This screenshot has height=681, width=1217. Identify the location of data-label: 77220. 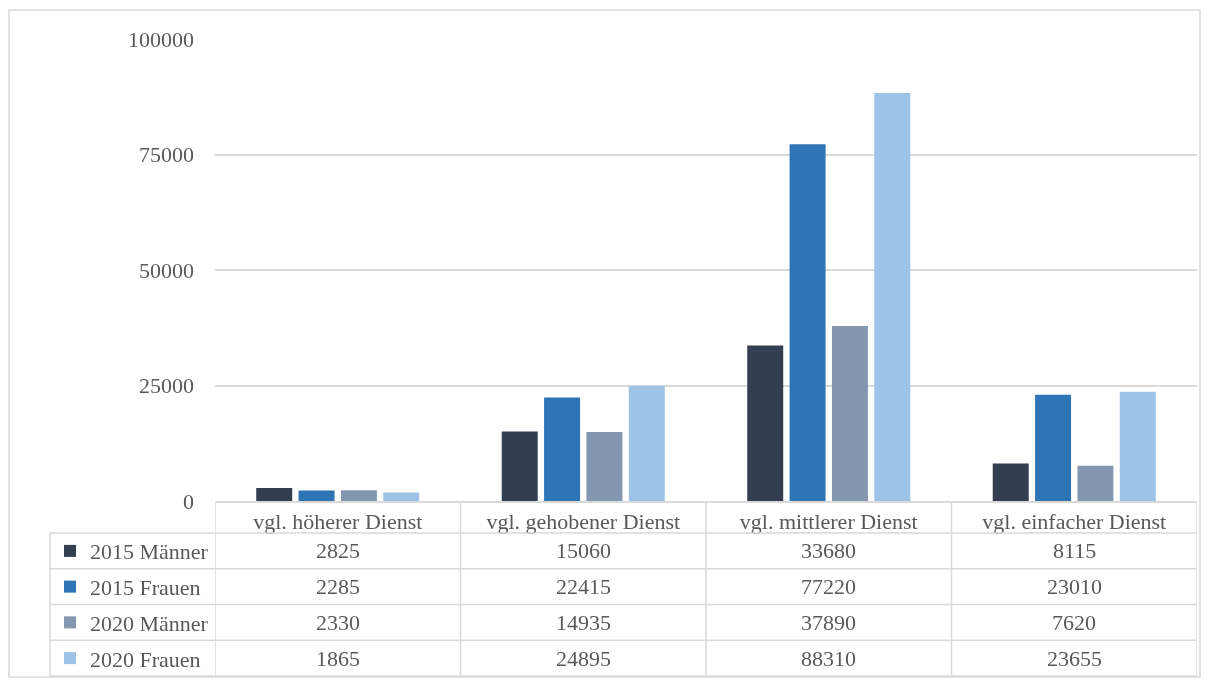
(828, 586).